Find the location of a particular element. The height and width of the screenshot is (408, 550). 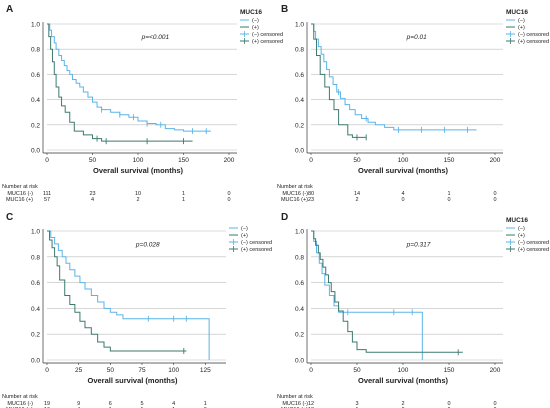

risk-value: 12 is located at coordinates (311, 404).